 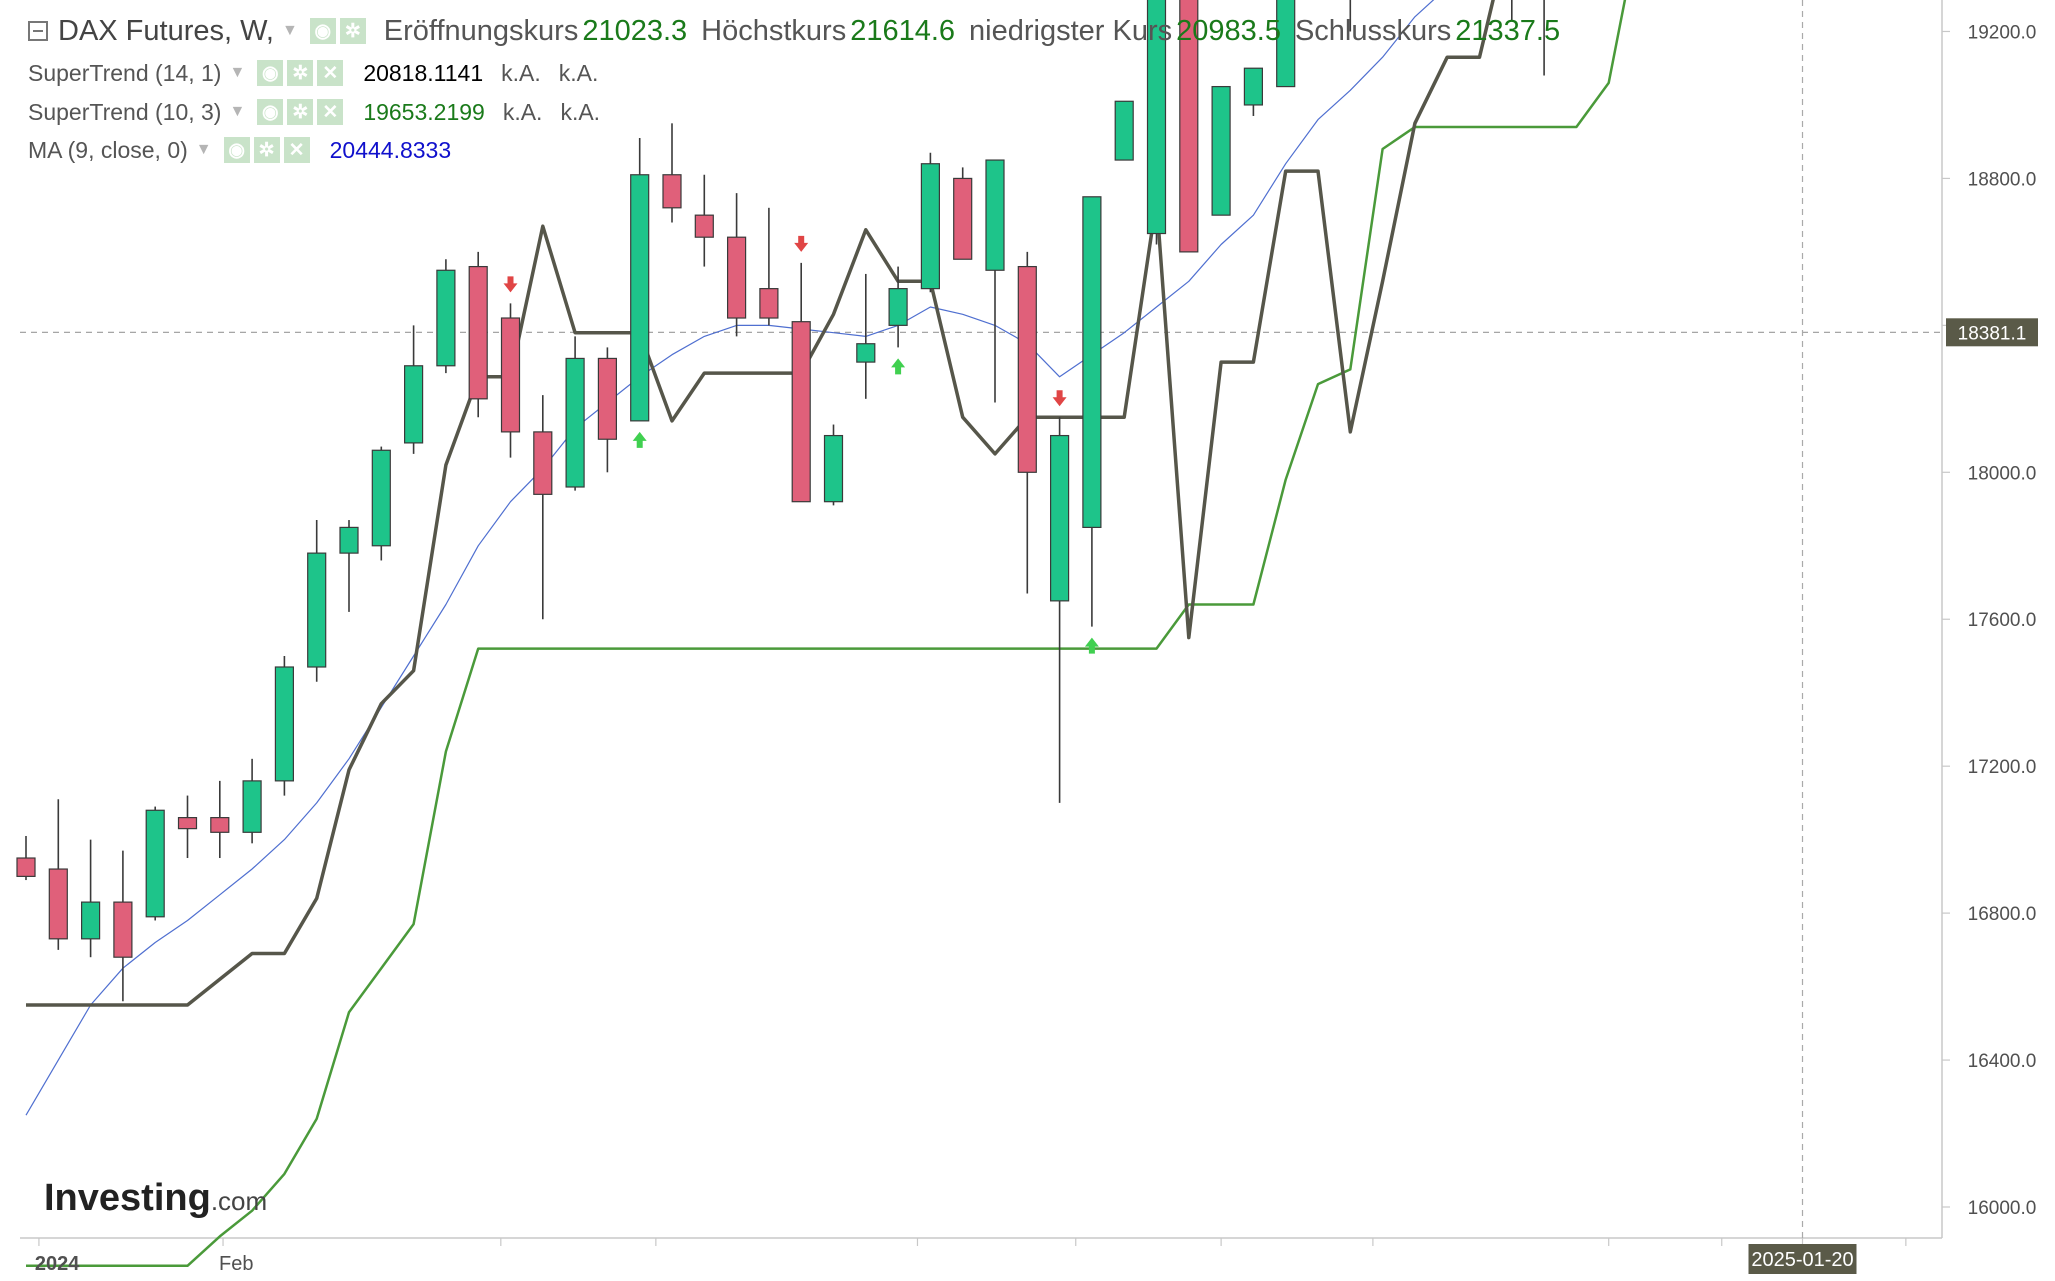 What do you see at coordinates (125, 72) in the screenshot?
I see `indicator-name: SuperTrend (14, 1)` at bounding box center [125, 72].